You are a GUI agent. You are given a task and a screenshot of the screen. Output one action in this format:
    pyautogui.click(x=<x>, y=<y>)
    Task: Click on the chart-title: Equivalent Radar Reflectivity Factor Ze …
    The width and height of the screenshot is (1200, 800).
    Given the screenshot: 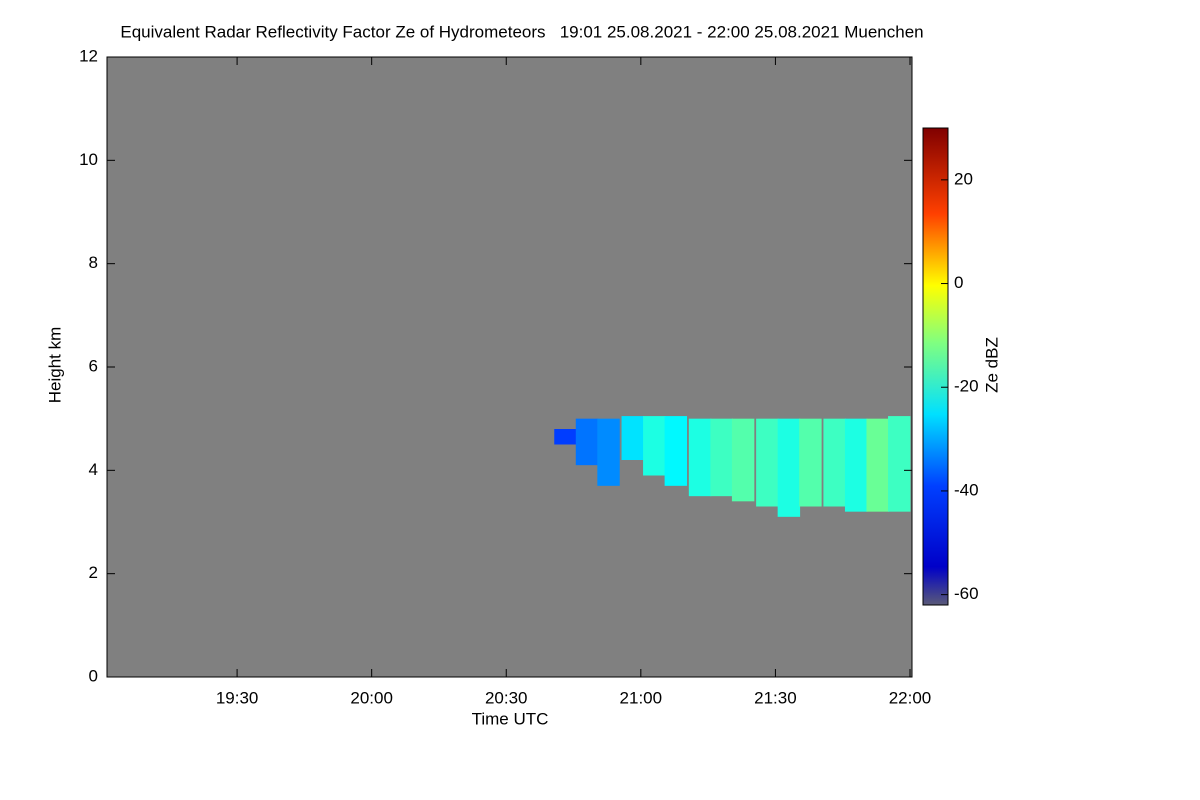 What is the action you would take?
    pyautogui.click(x=521, y=31)
    